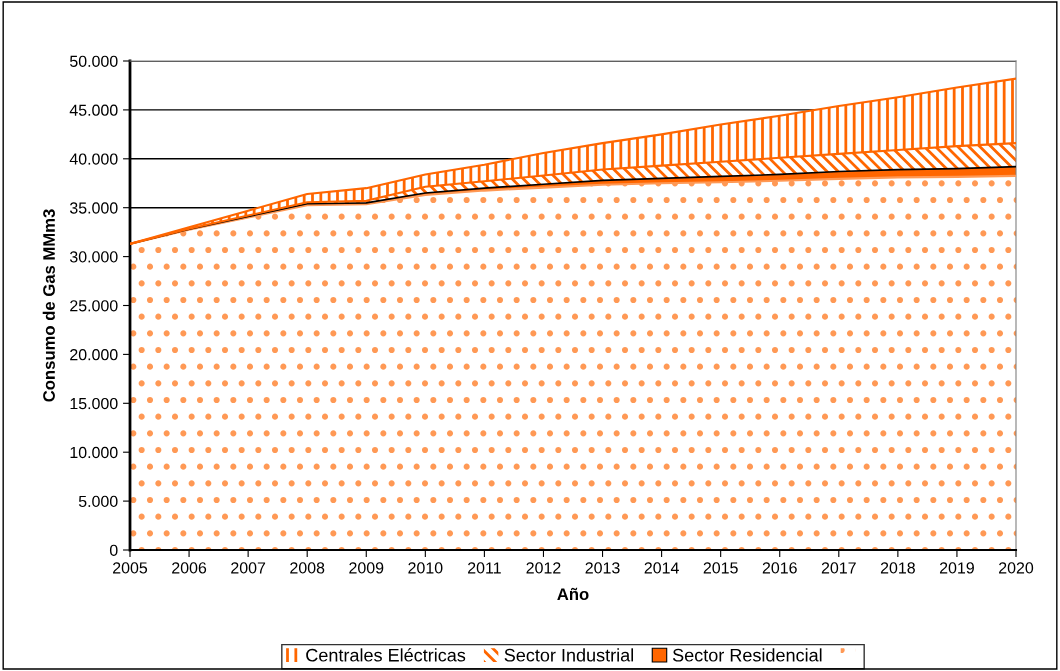 The height and width of the screenshot is (671, 1060). What do you see at coordinates (248, 568) in the screenshot?
I see `x-tick-label: 2007` at bounding box center [248, 568].